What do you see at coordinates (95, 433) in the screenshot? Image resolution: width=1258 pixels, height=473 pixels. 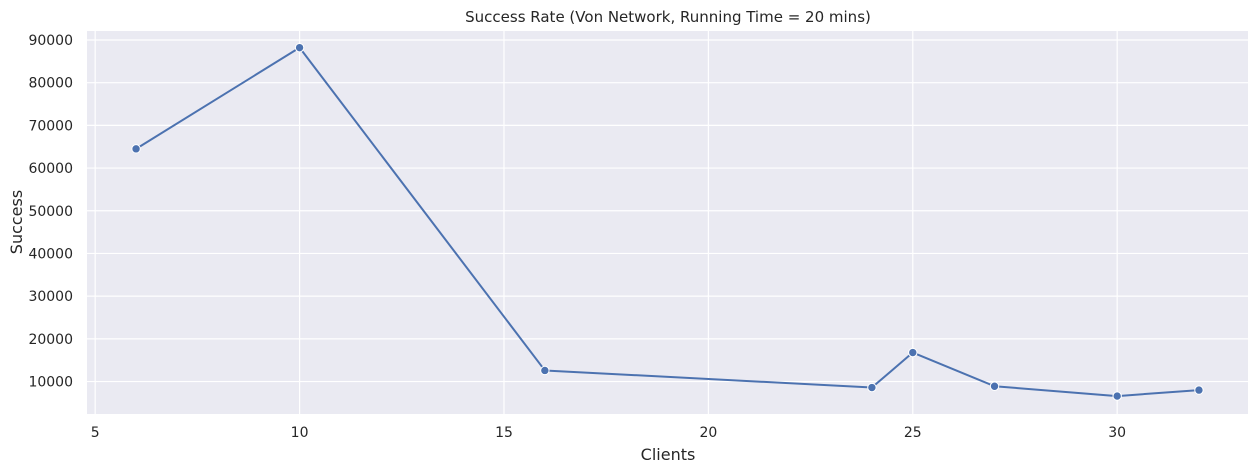 I see `x-tick-label: 5` at bounding box center [95, 433].